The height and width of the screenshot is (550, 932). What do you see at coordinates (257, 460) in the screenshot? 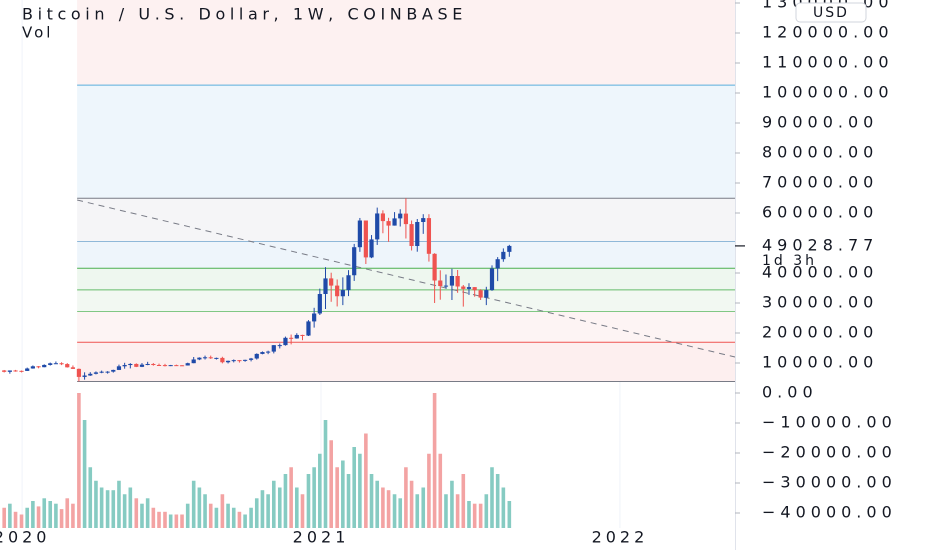
I see `volume-layer` at bounding box center [257, 460].